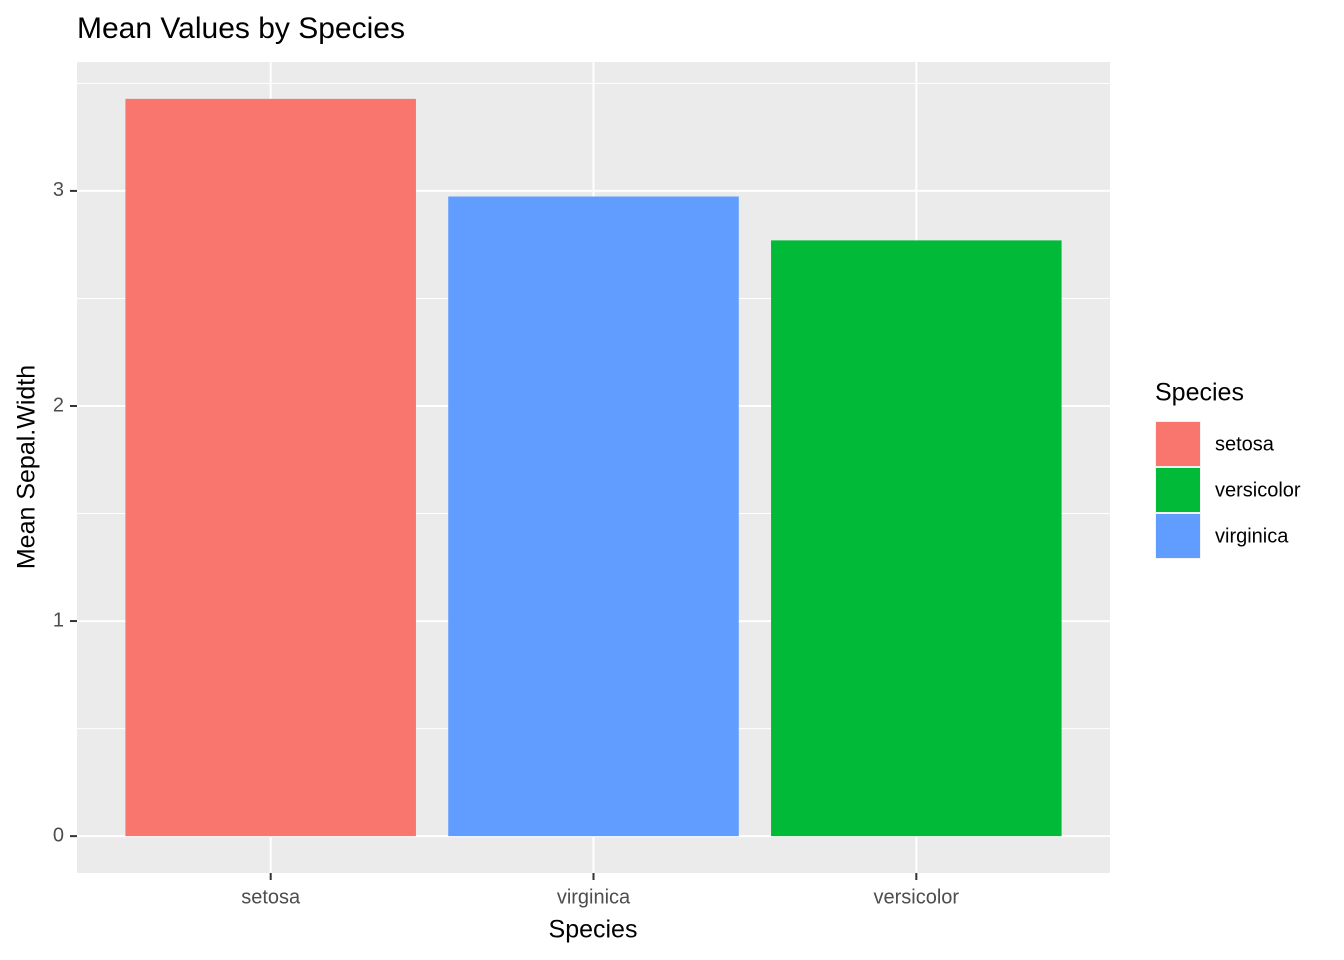 Image resolution: width=1344 pixels, height=960 pixels. Describe the element at coordinates (58, 190) in the screenshot. I see `y-tick-label: 3` at that location.